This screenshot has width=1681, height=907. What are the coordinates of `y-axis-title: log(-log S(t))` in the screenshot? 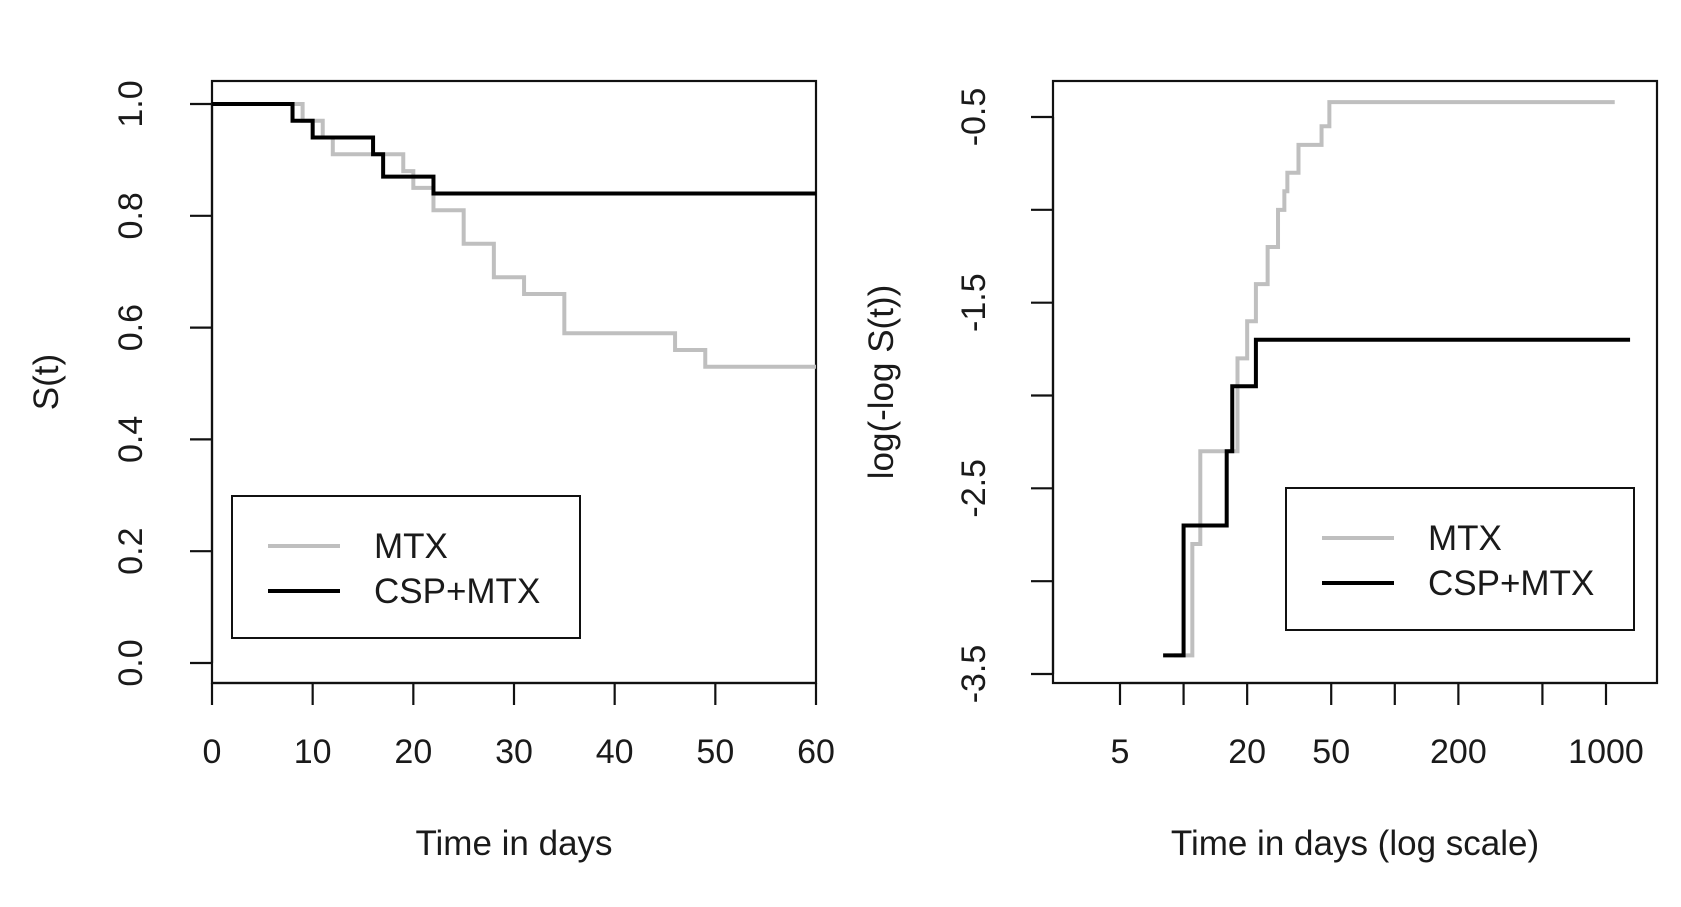 It's located at (881, 382).